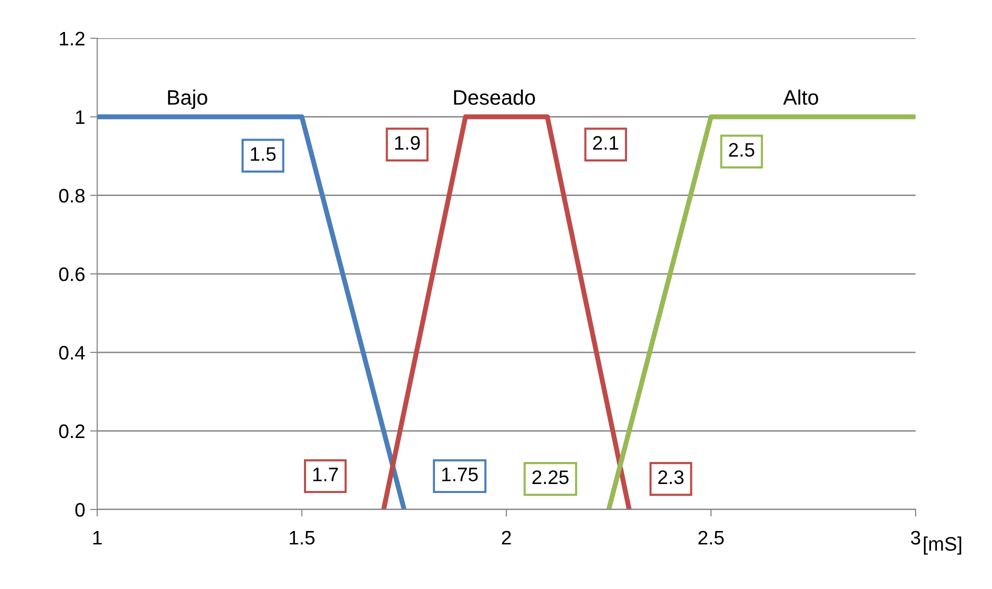 Image resolution: width=992 pixels, height=589 pixels. What do you see at coordinates (460, 475) in the screenshot?
I see `annotation: 1.75` at bounding box center [460, 475].